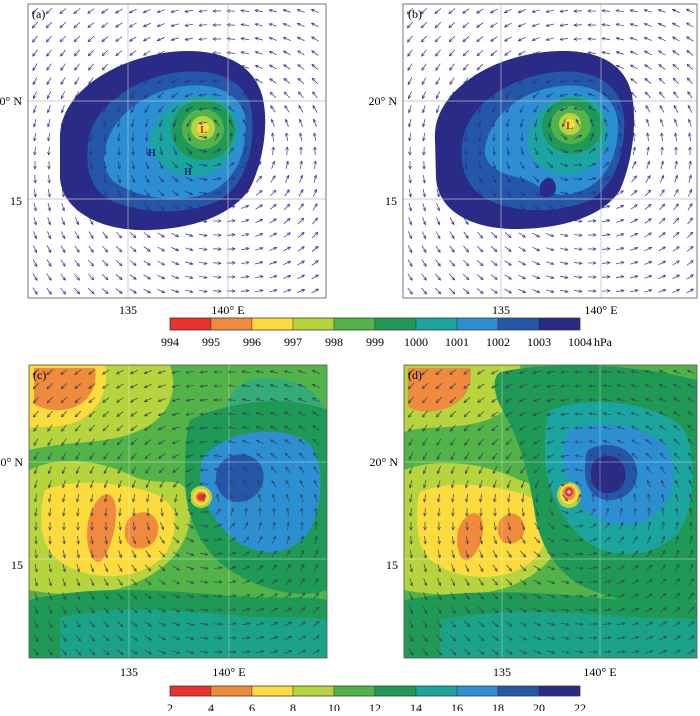 The width and height of the screenshot is (700, 716). Describe the element at coordinates (38, 14) in the screenshot. I see `panel-a-label: (a)` at that location.